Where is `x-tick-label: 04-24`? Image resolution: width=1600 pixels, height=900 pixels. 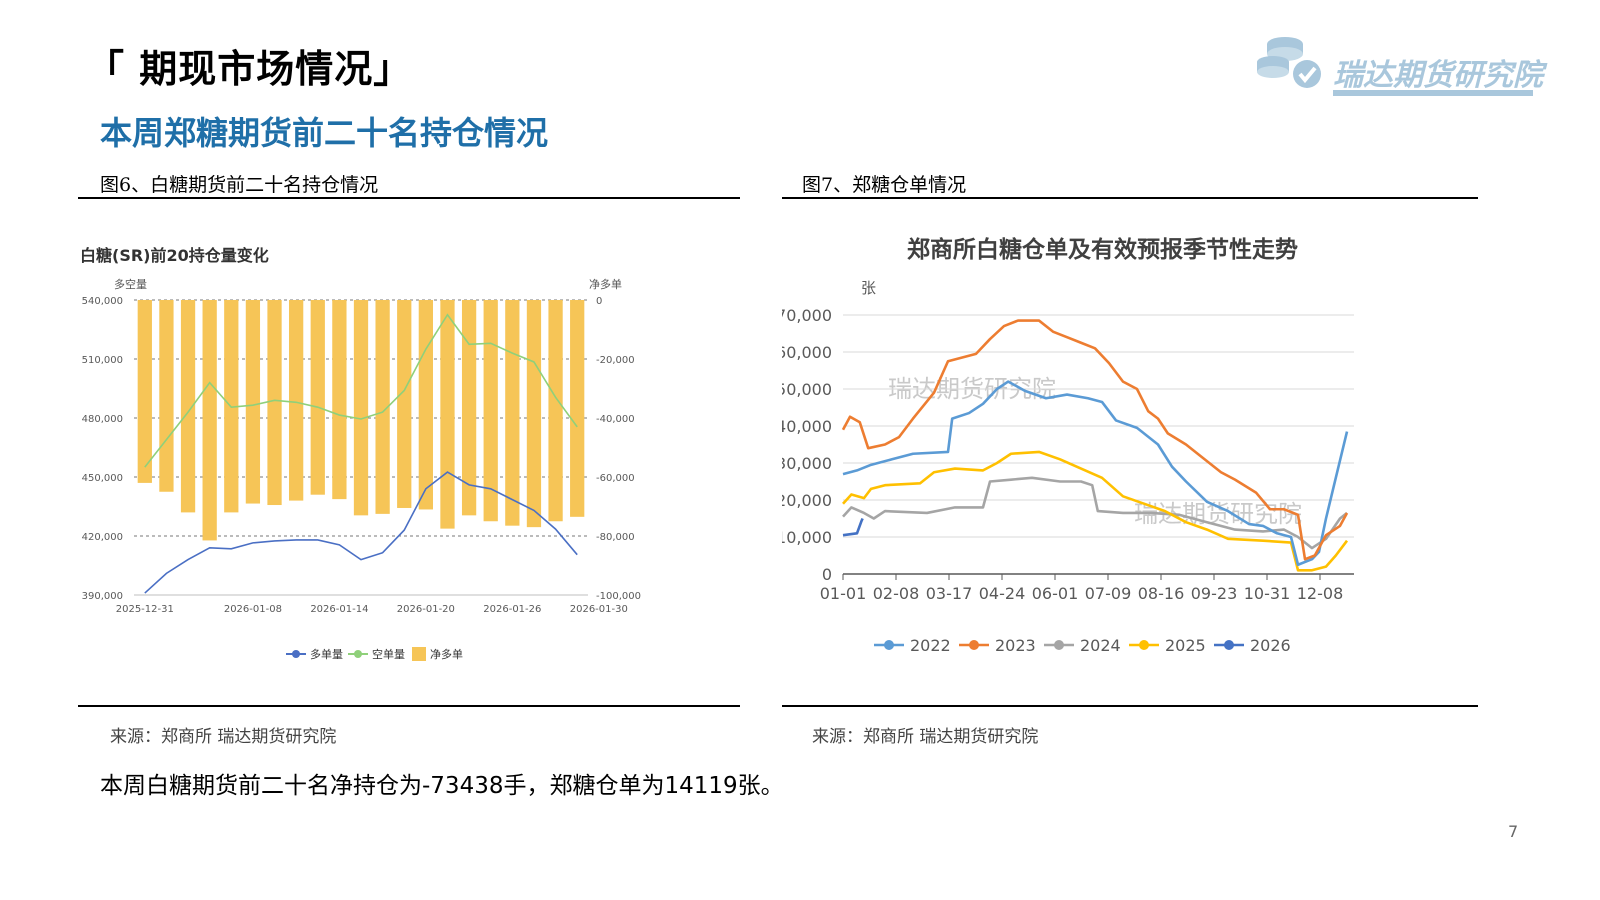
x-tick-label: 04-24 is located at coordinates (1002, 593).